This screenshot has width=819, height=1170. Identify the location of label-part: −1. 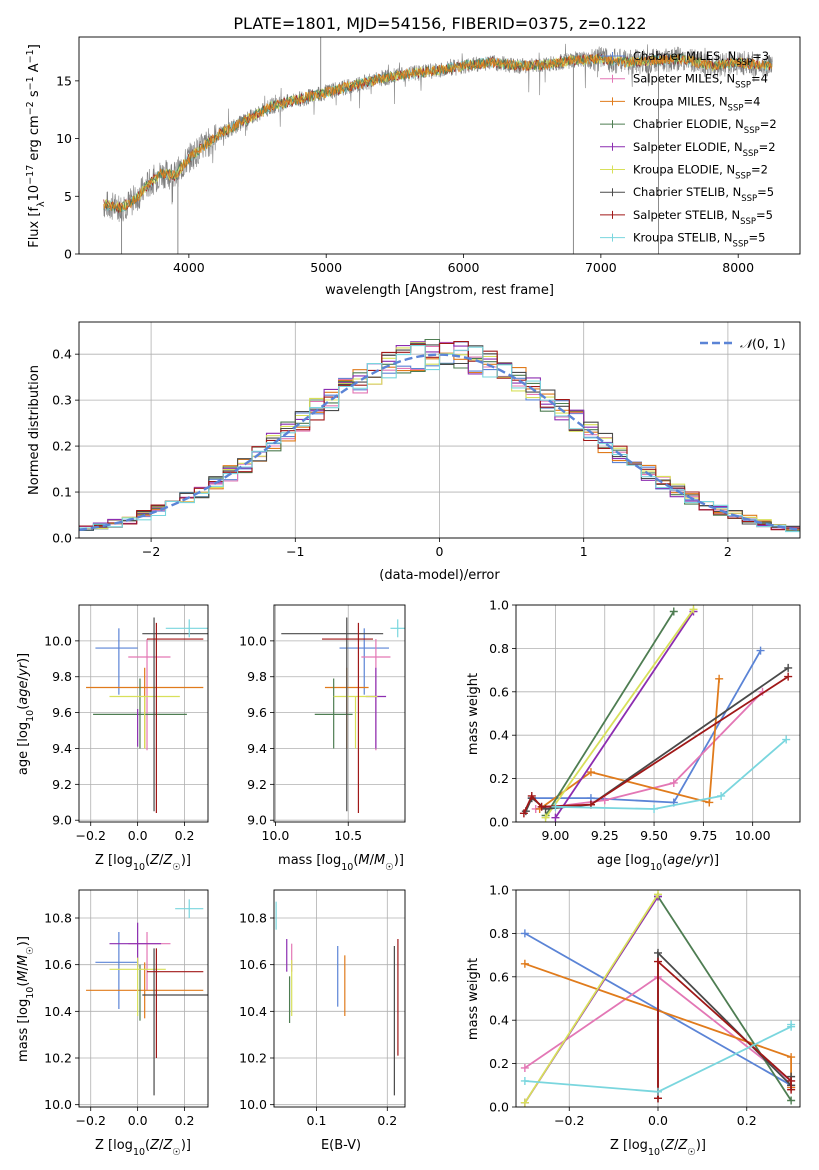
(30, 83).